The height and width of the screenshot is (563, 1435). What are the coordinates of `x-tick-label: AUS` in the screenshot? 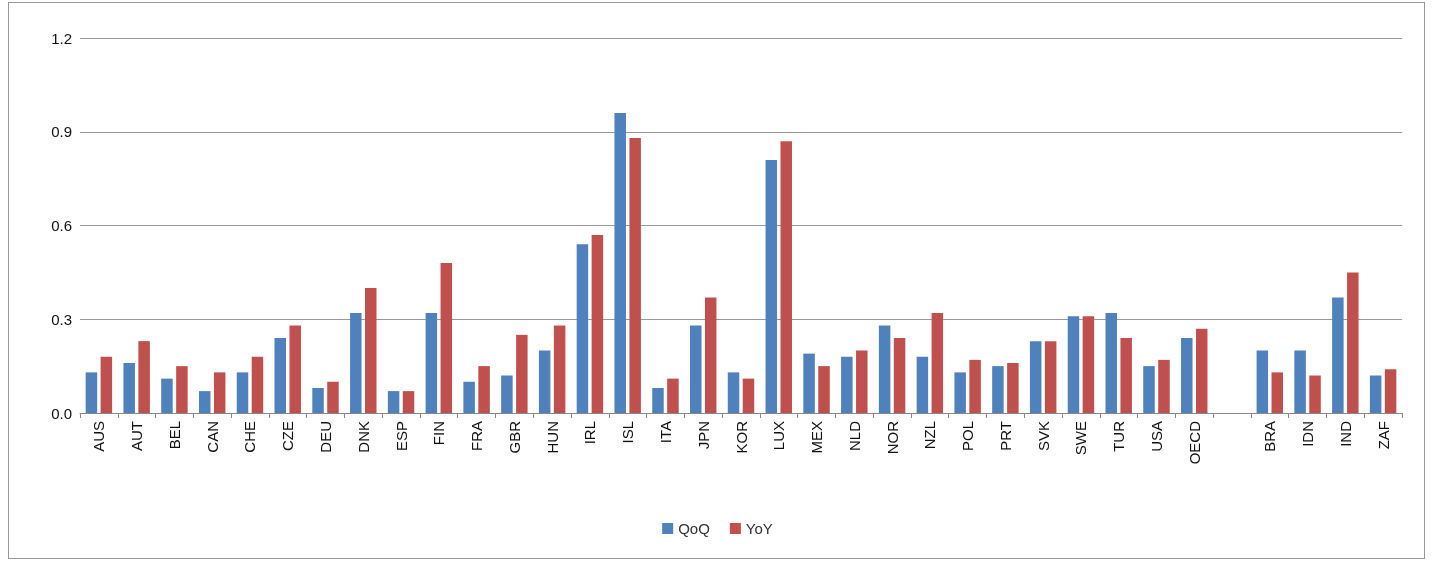 It's located at (99, 436).